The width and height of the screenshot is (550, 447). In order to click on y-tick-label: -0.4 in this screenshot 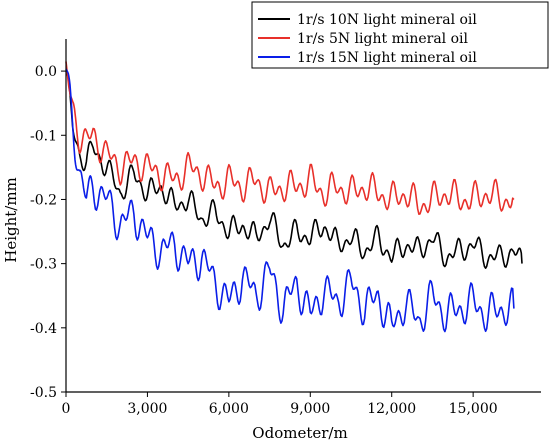, I will do `click(43, 329)`.